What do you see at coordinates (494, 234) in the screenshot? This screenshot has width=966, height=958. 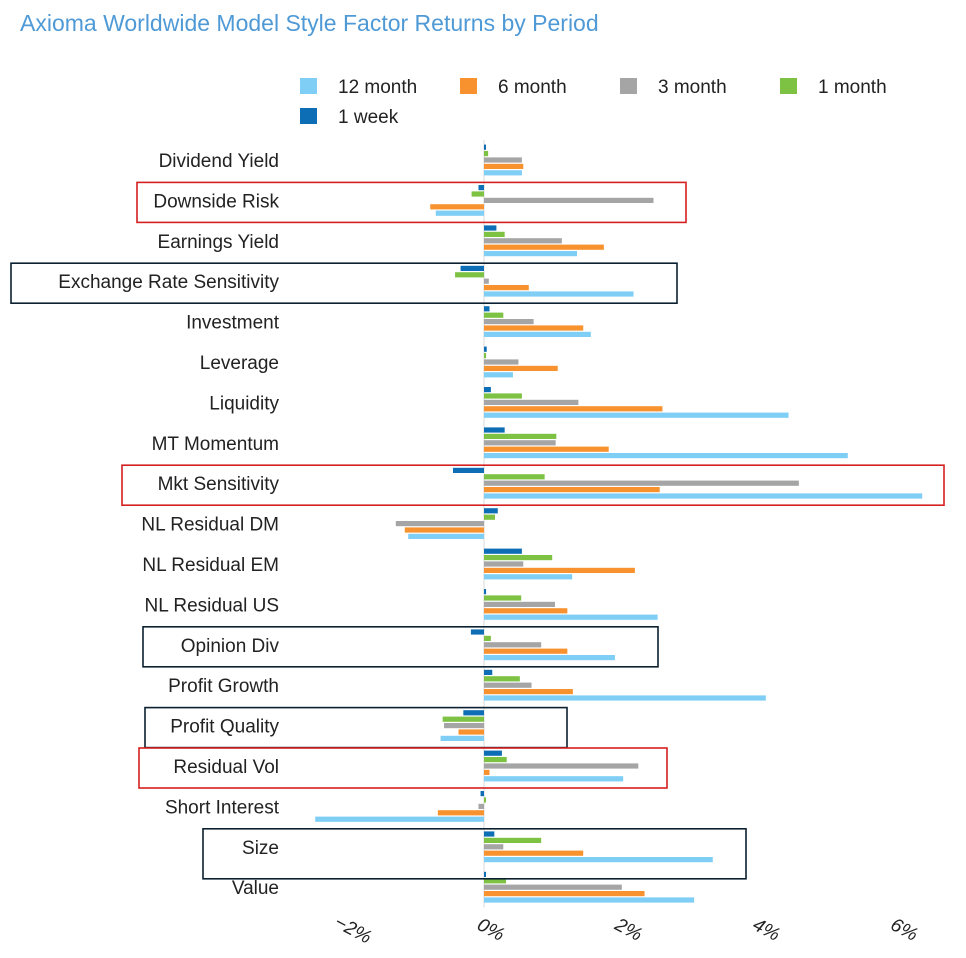 I see `bar-earnings-yield-1-month` at bounding box center [494, 234].